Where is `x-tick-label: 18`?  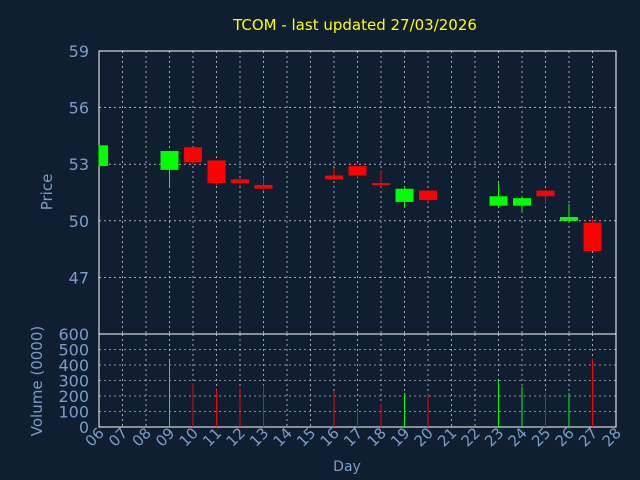 x-tick-label: 18 is located at coordinates (377, 437).